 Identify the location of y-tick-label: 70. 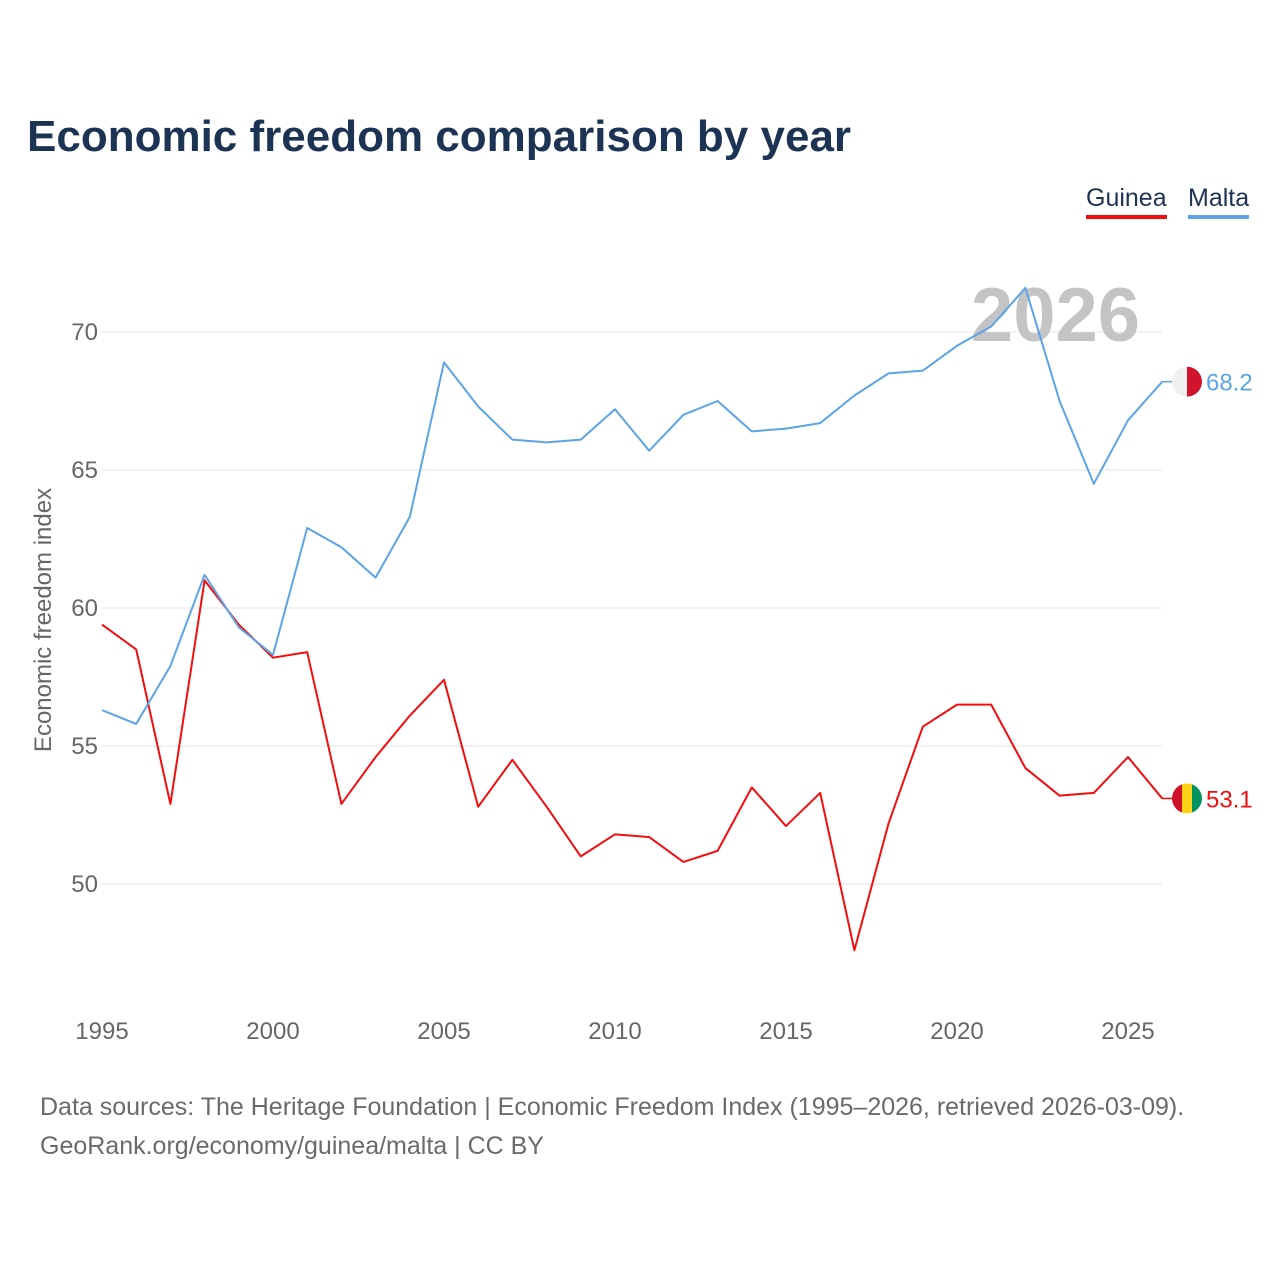
(84, 332).